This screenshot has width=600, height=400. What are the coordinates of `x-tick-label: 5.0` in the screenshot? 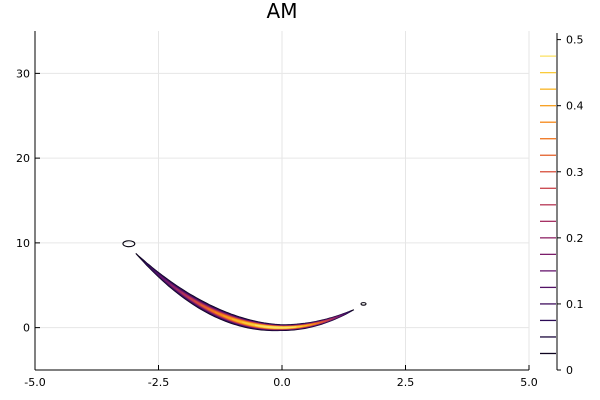 It's located at (529, 382).